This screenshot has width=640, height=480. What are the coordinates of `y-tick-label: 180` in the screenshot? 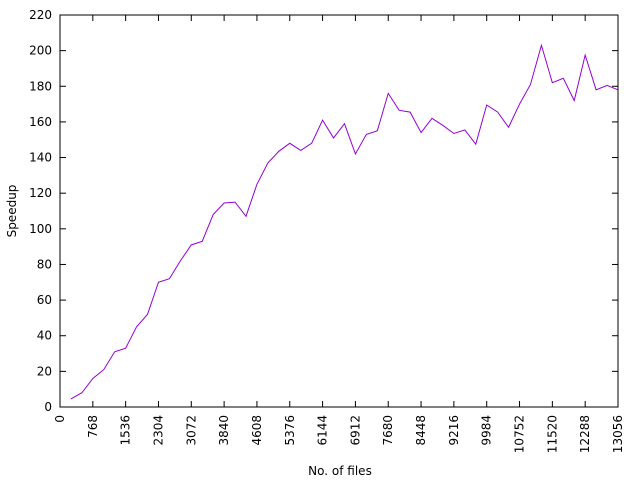 It's located at (40, 86).